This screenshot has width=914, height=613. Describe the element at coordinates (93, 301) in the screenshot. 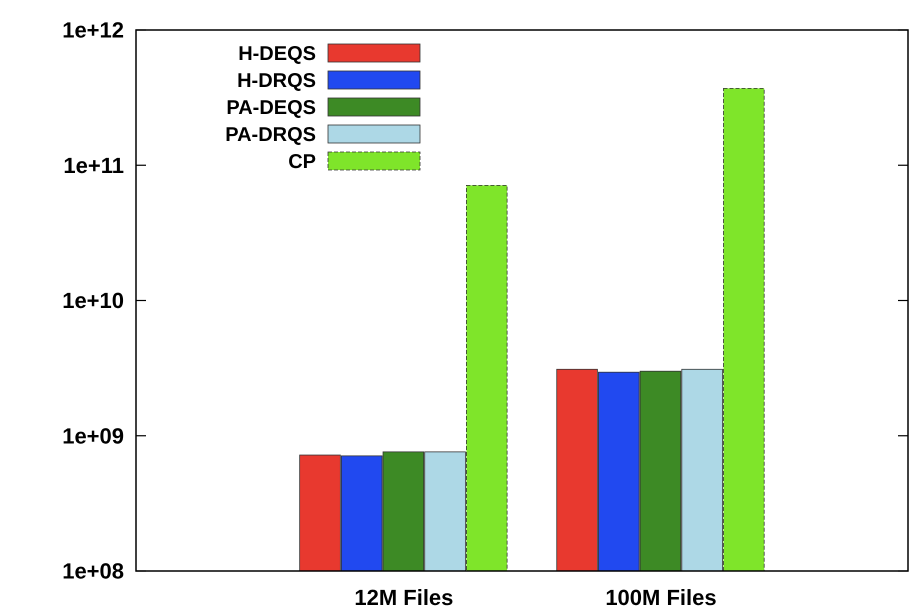

I see `y-tick-label: 1e+10` at that location.